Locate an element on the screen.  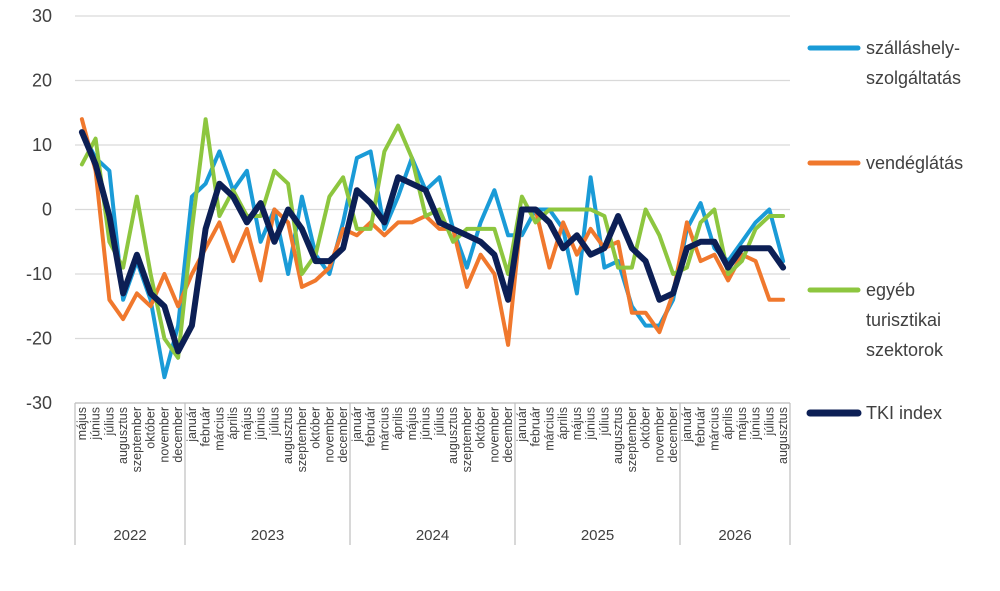
y-tick-label: 10 is located at coordinates (42, 145).